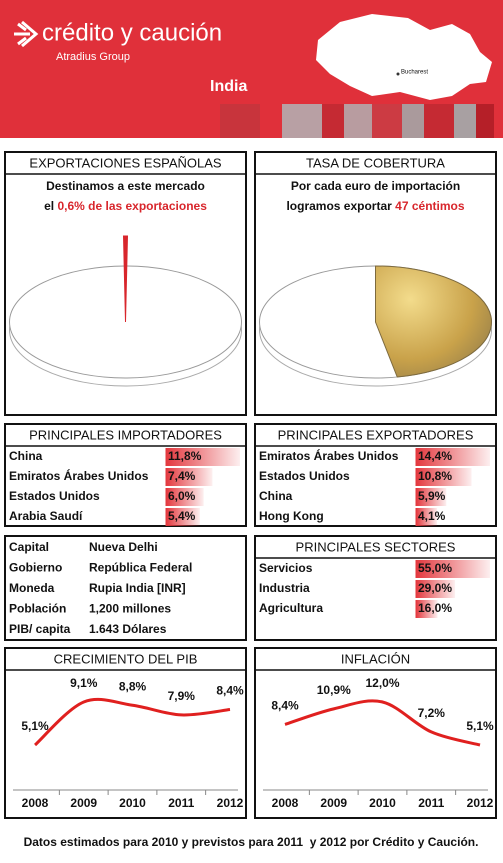  I want to click on brand-group: Atradius Group, so click(93, 57).